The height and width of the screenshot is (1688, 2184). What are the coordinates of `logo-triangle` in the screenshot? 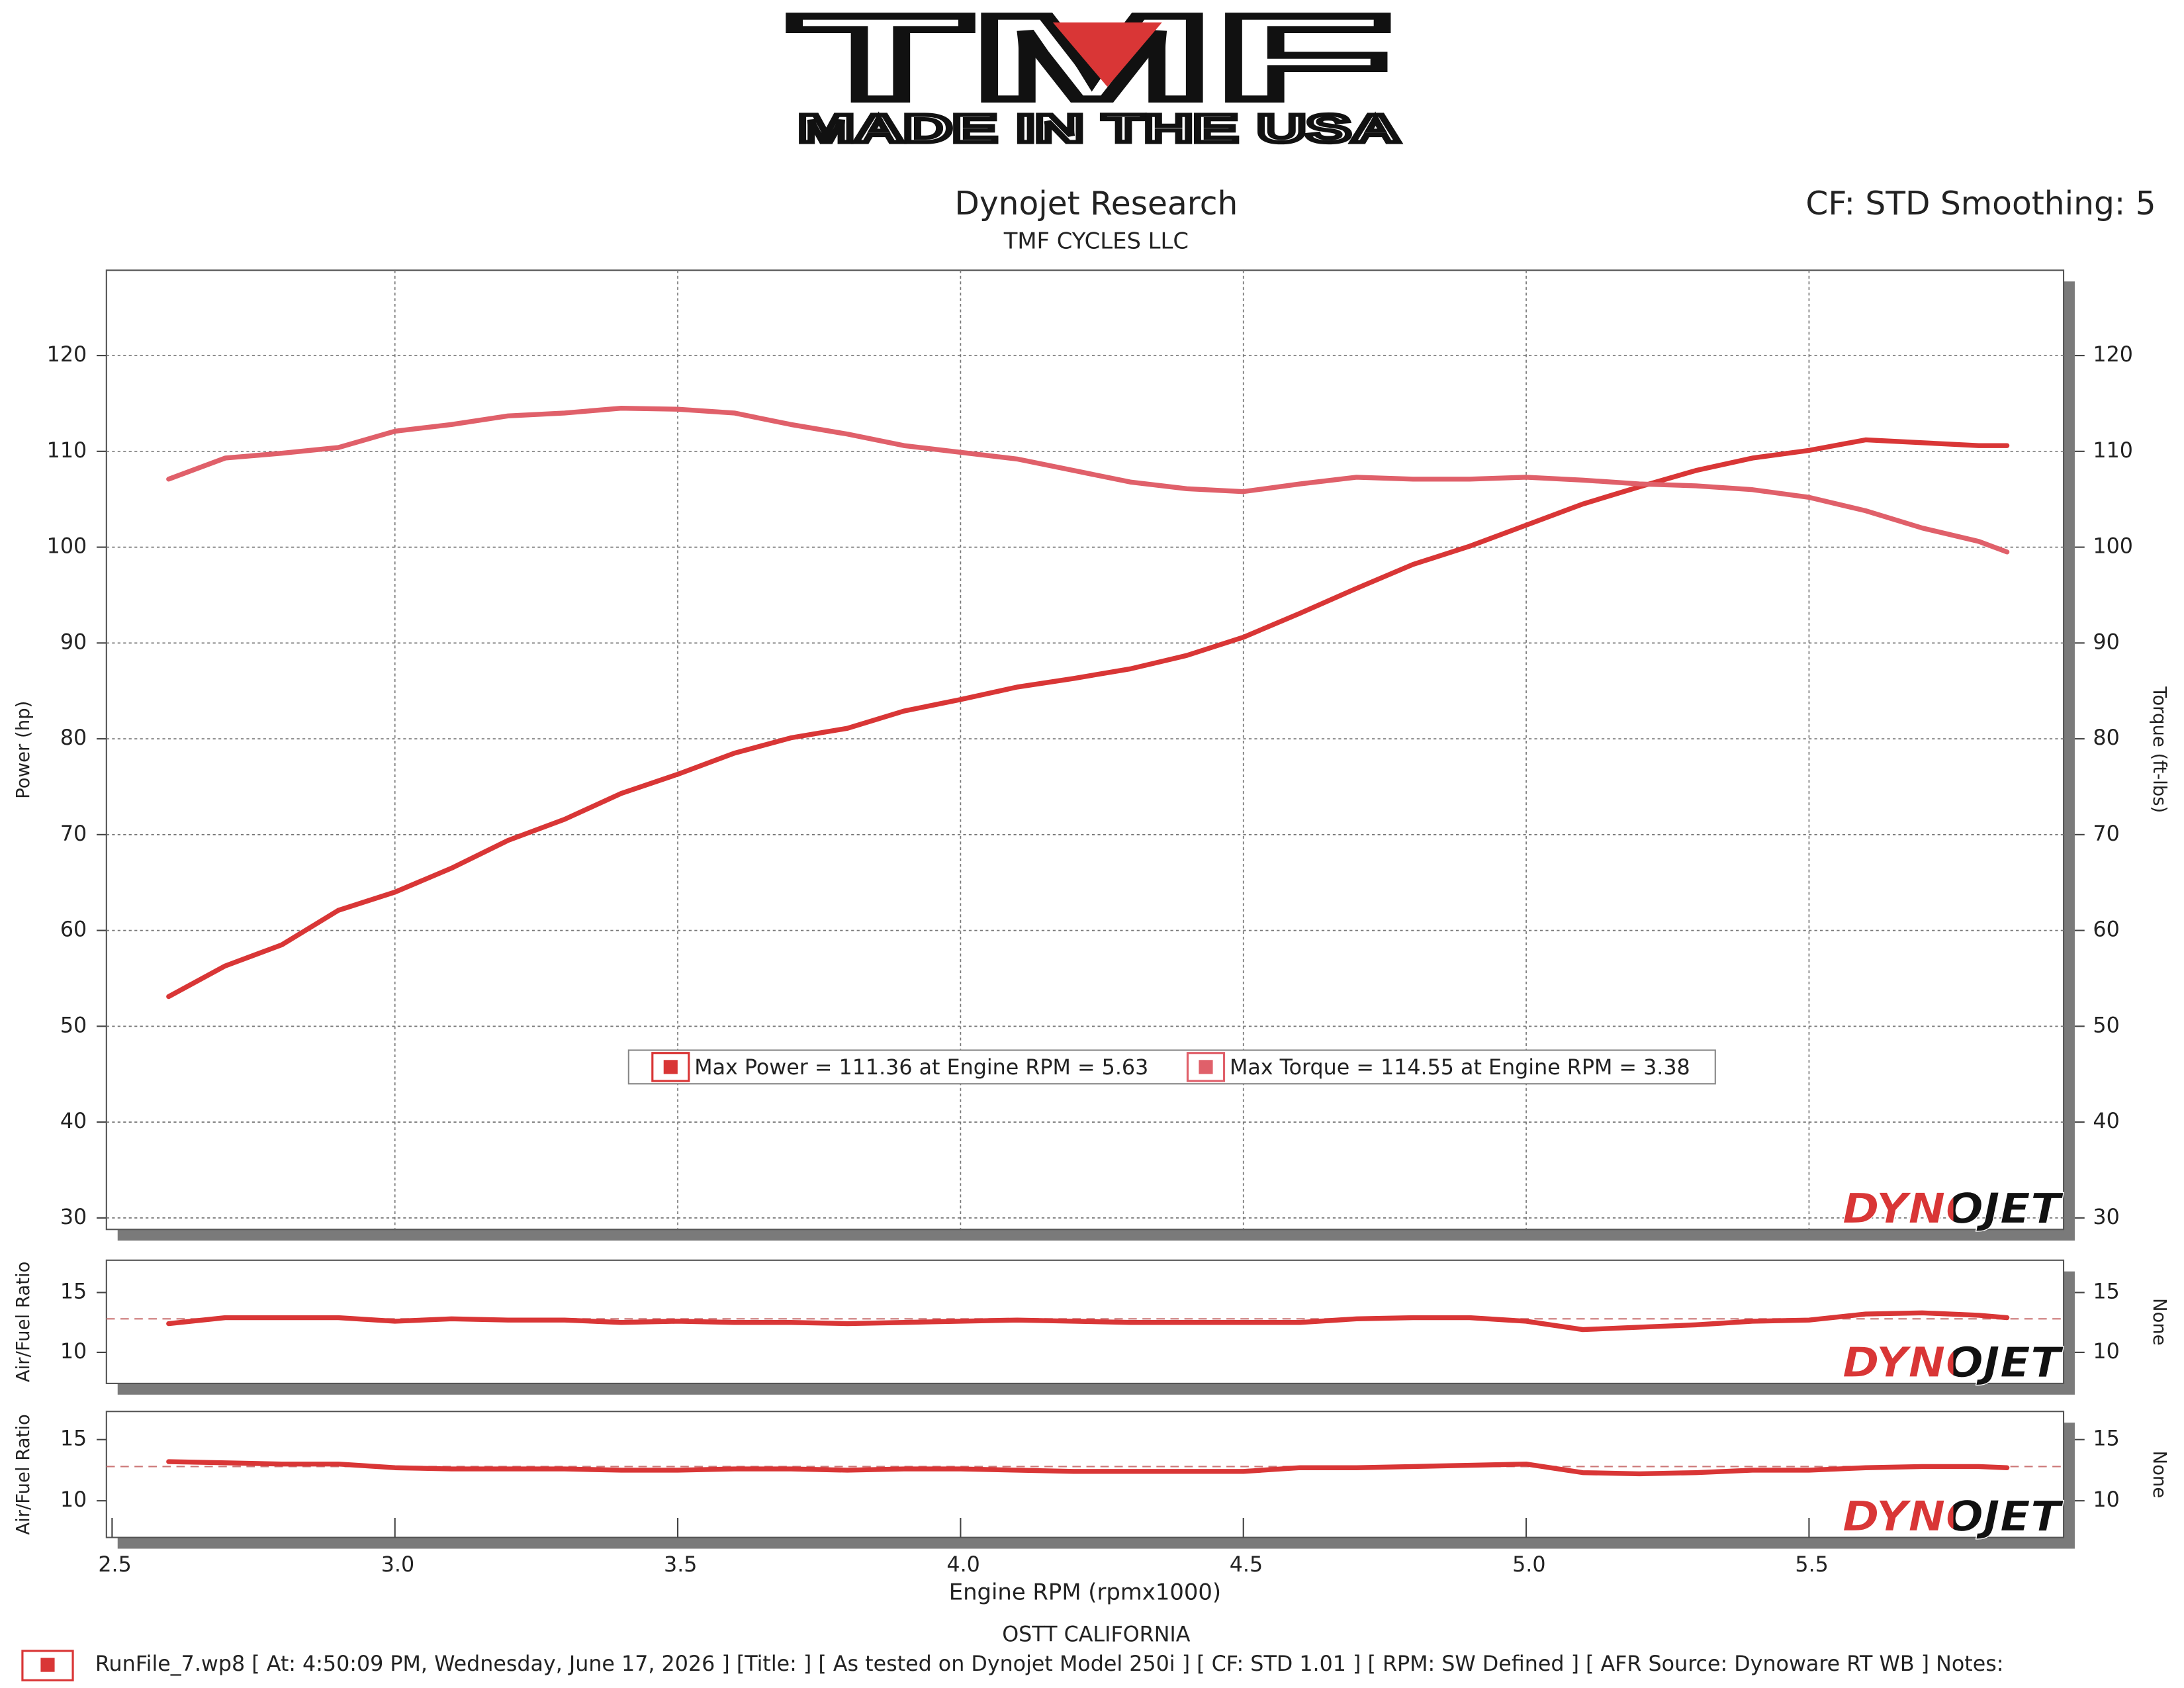 It's located at (1107, 54).